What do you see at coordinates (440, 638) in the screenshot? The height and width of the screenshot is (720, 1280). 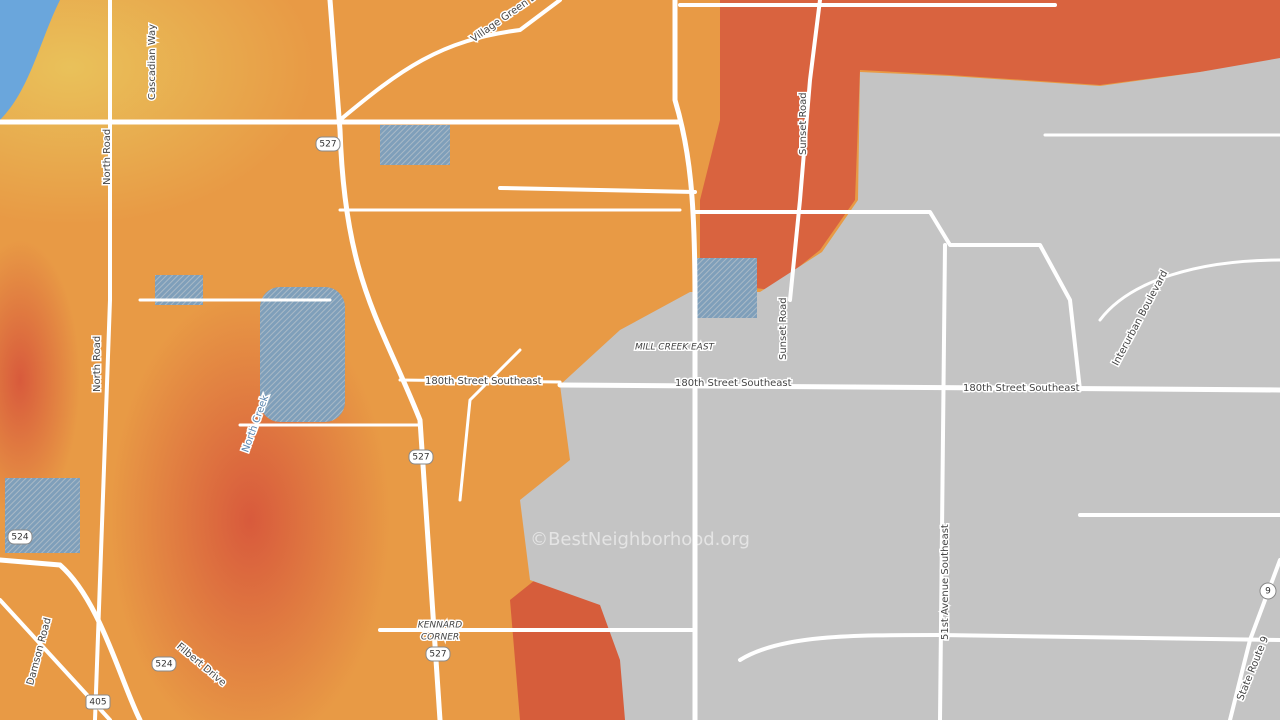 I see `place-label: CORNER` at bounding box center [440, 638].